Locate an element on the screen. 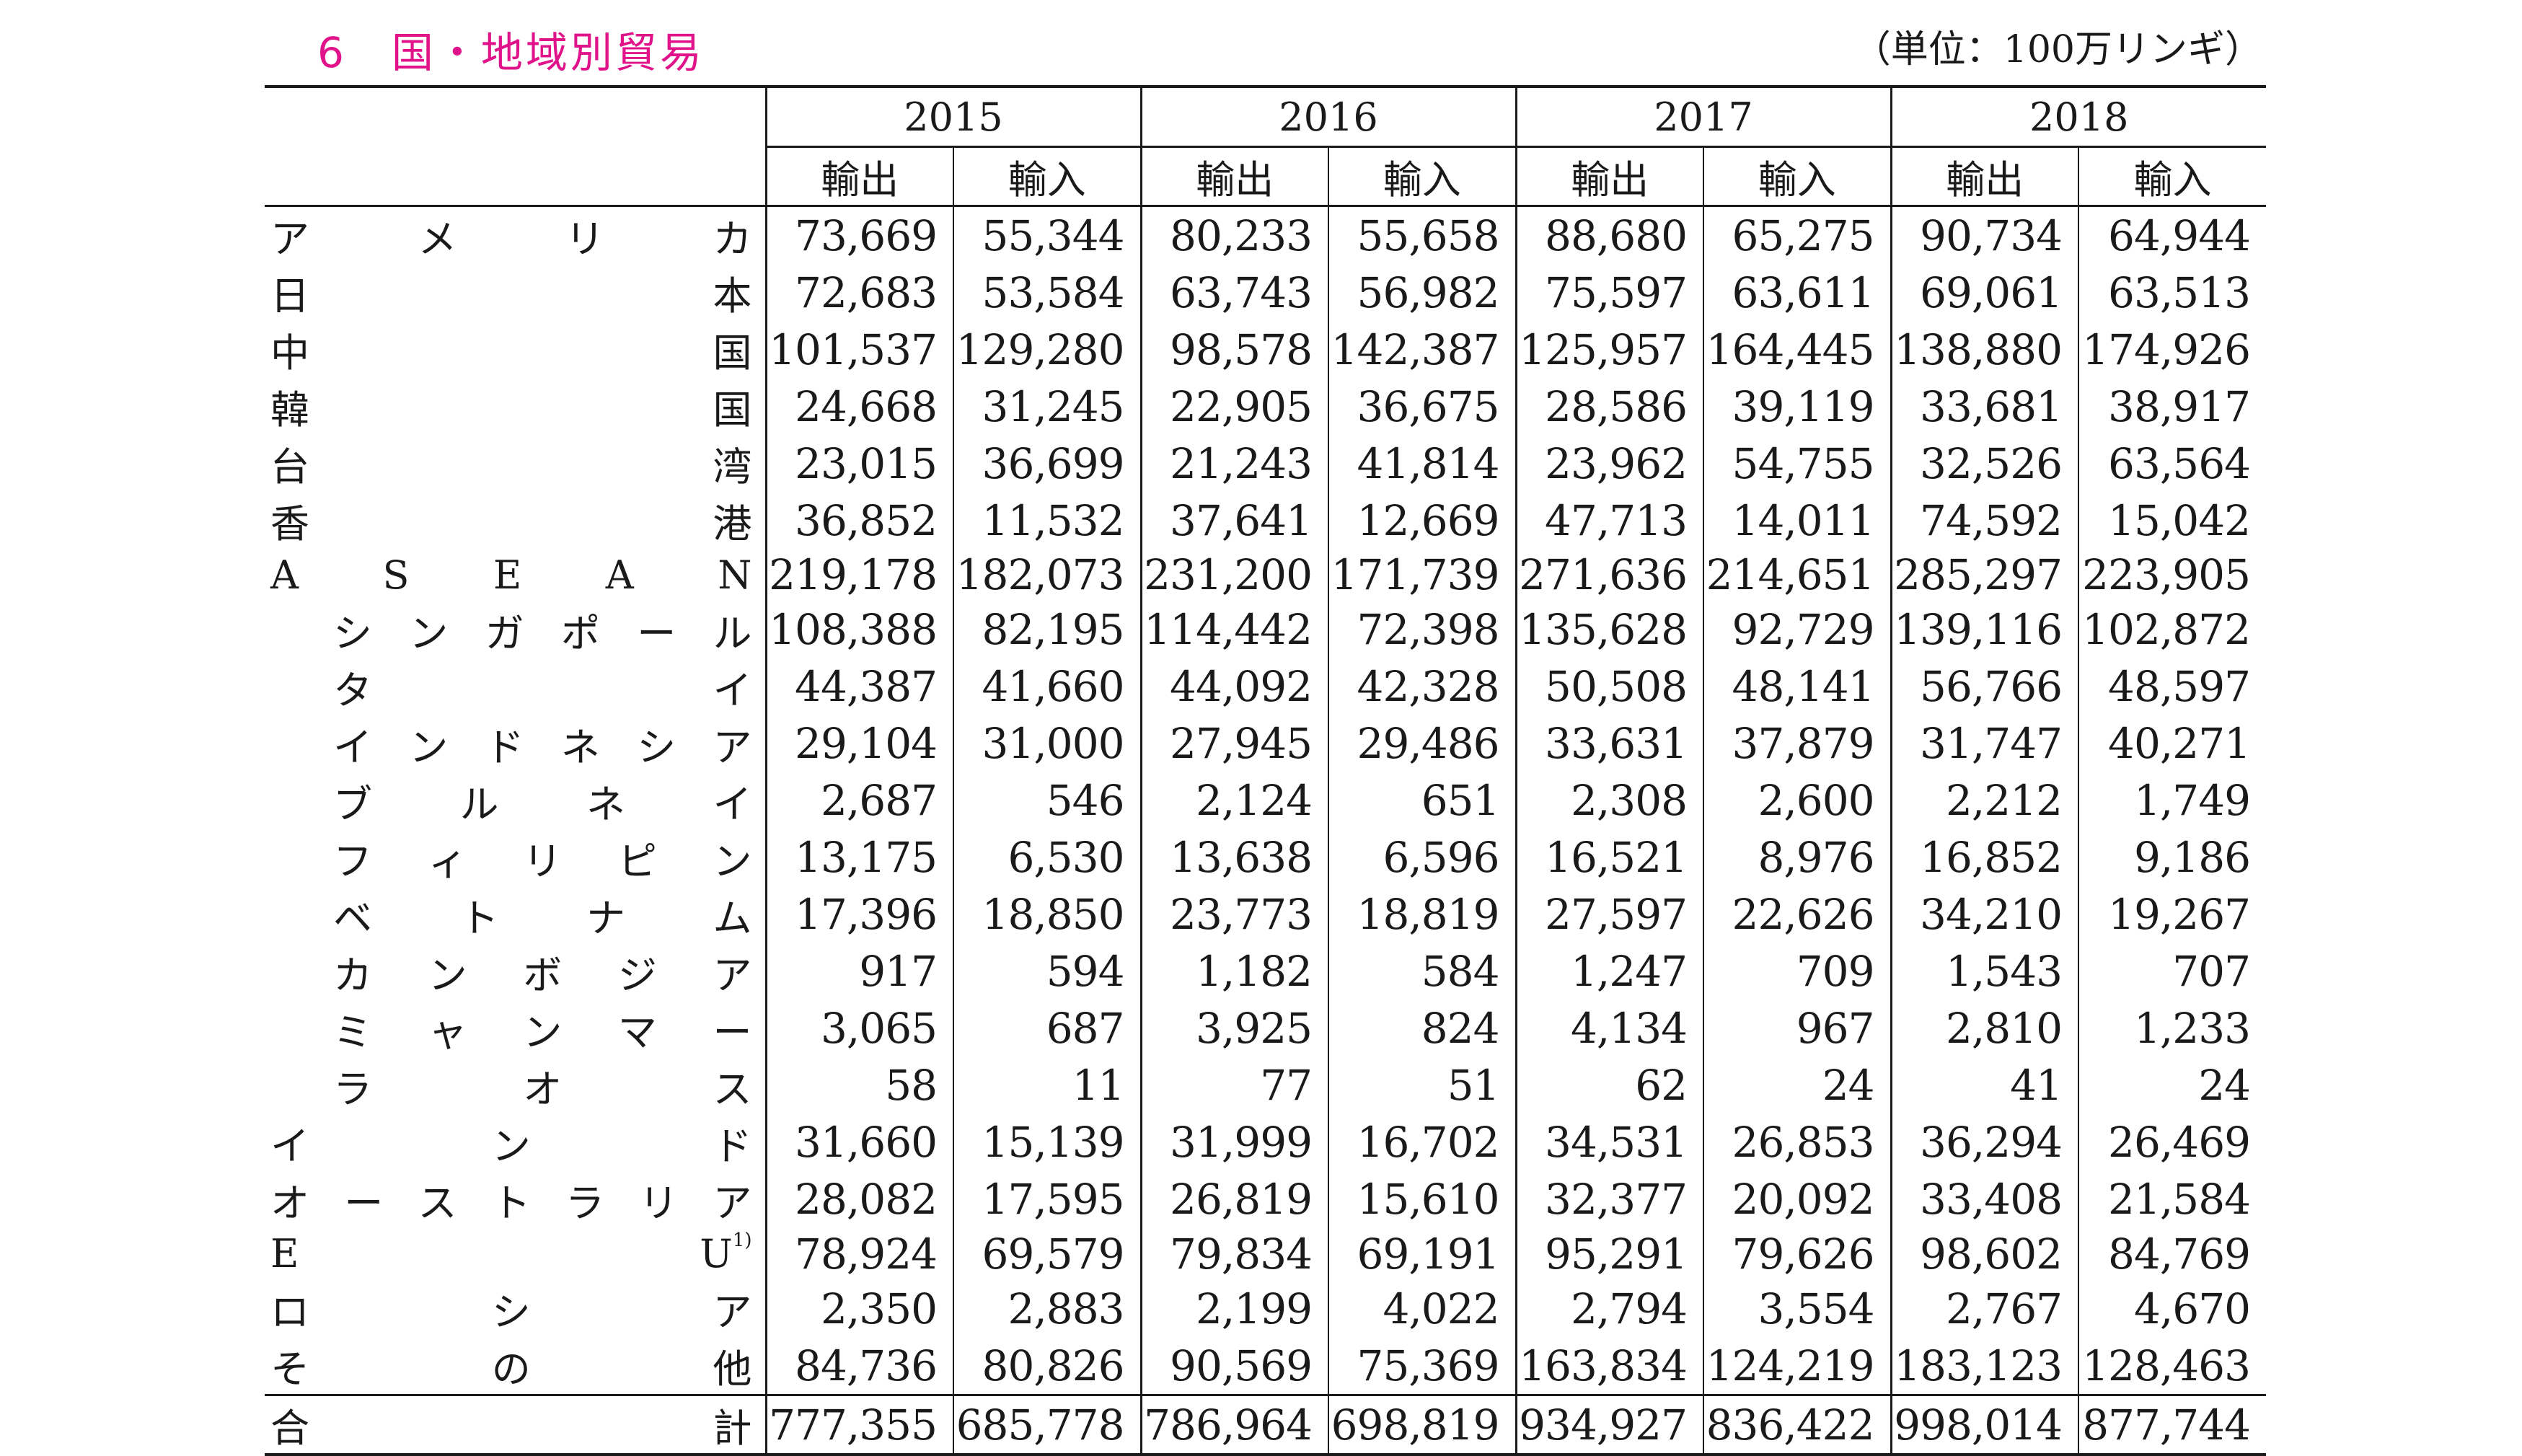 Image resolution: width=2522 pixels, height=1456 pixels. region-name-char: オ is located at coordinates (289, 1203).